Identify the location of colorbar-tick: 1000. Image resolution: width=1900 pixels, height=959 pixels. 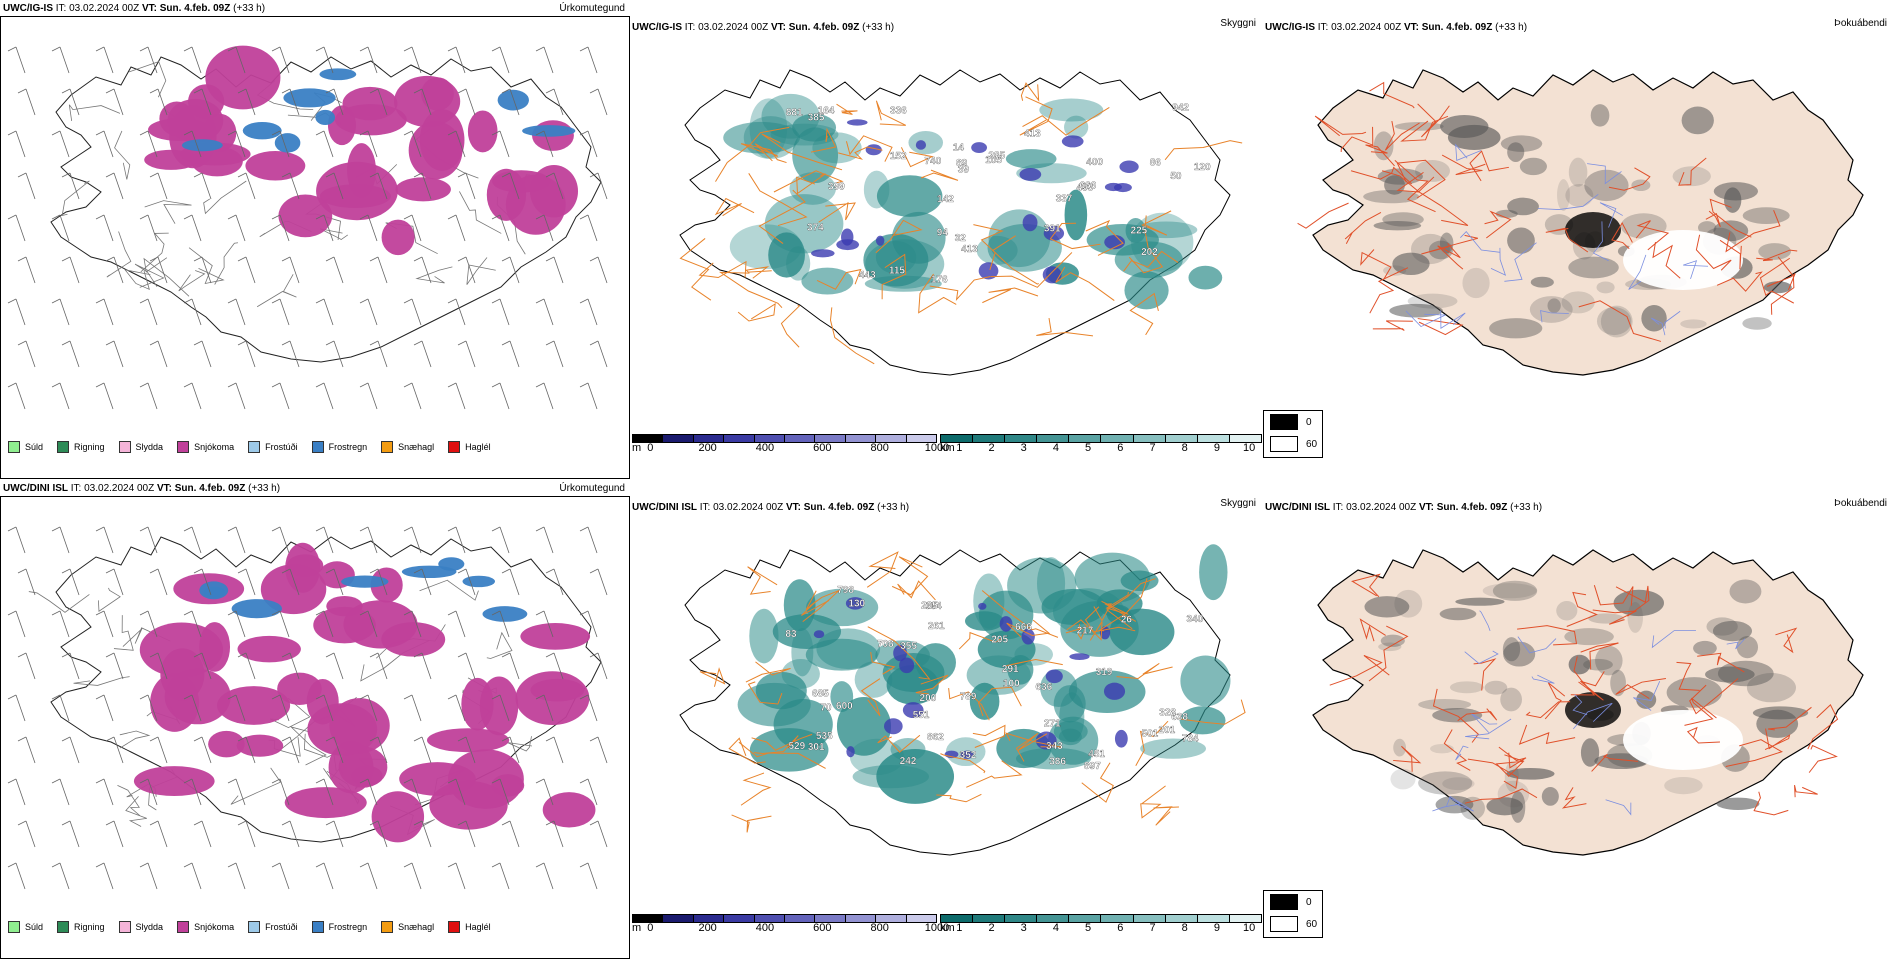
(937, 448).